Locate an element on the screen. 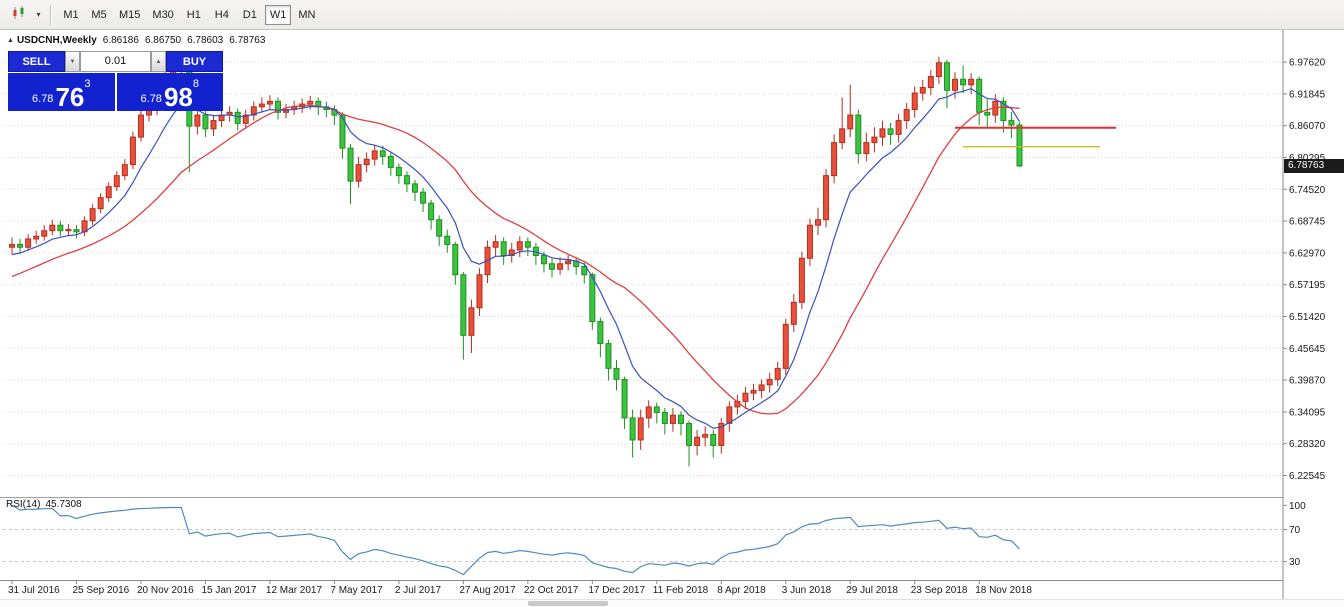  tool-button-group: ▾ is located at coordinates (25, 15).